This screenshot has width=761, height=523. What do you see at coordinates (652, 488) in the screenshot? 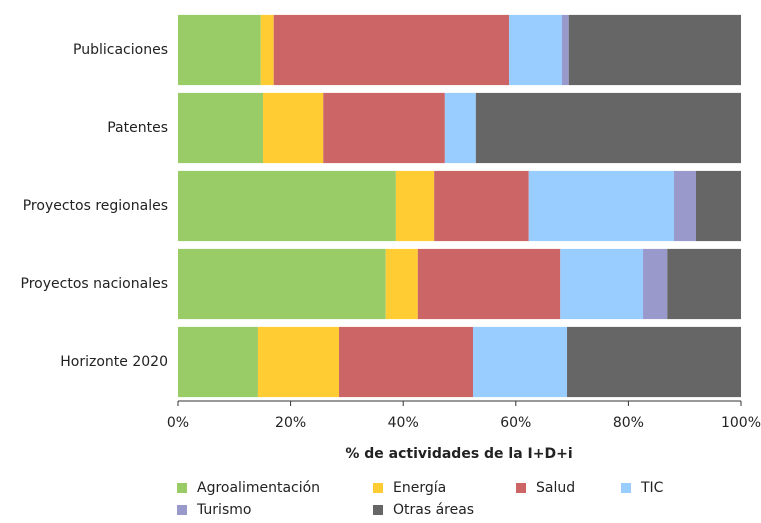
I see `legend-label: TIC` at bounding box center [652, 488].